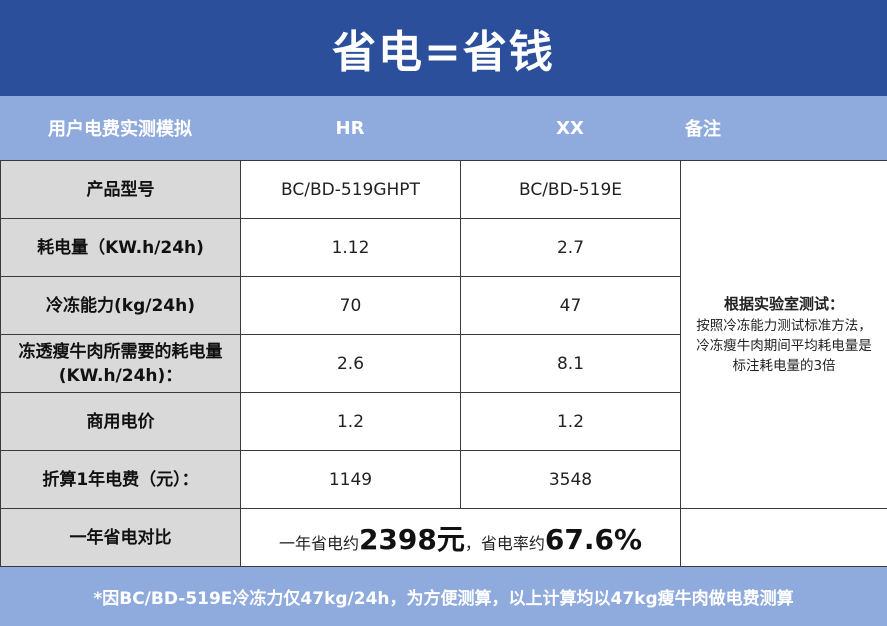 This screenshot has height=626, width=887. I want to click on compare-cell: 一年省电约2398元，省电率约67.6%, so click(460, 537).